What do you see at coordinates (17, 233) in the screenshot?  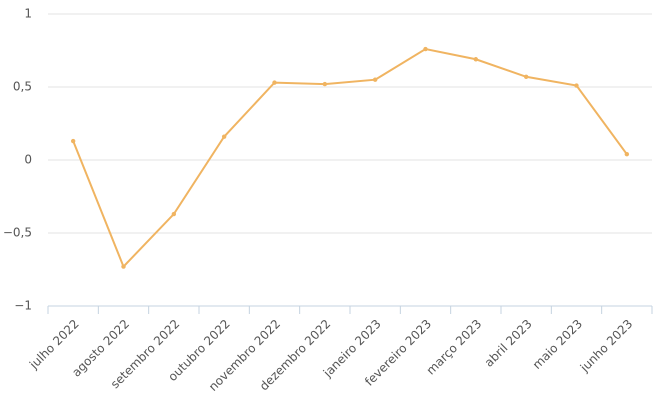 I see `y-tick-label: −0,5` at bounding box center [17, 233].